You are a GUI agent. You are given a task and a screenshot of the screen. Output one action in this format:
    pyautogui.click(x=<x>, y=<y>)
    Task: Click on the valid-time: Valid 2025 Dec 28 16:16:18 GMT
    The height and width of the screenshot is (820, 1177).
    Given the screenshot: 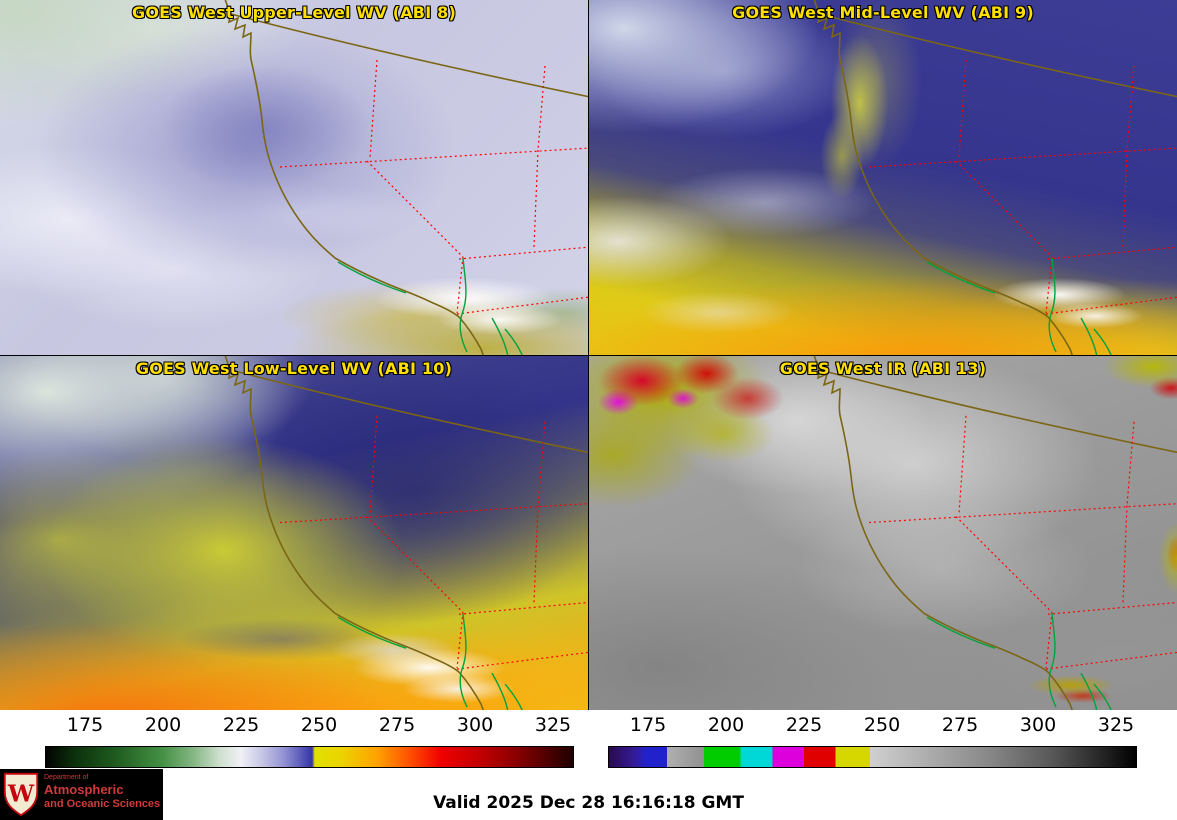 What is the action you would take?
    pyautogui.click(x=588, y=803)
    